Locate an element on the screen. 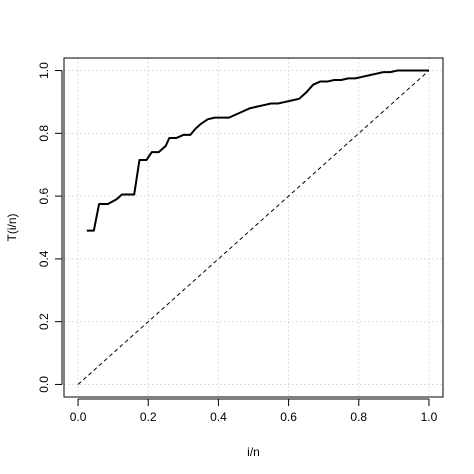 Image resolution: width=474 pixels, height=474 pixels. y-tick-label: 0.2 is located at coordinates (44, 321).